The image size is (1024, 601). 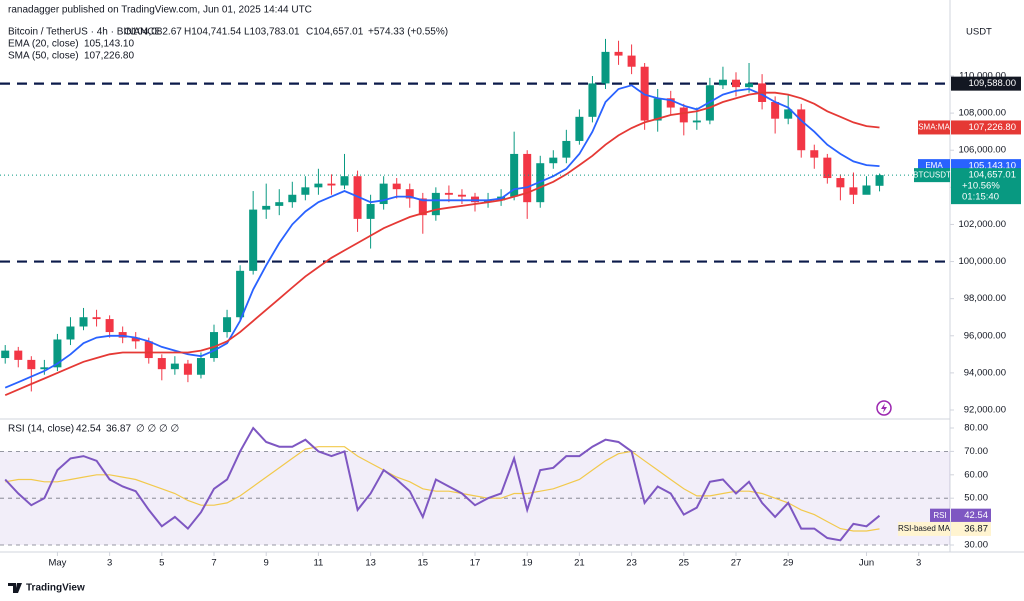 What do you see at coordinates (213, 563) in the screenshot?
I see `x-tick-label: 7` at bounding box center [213, 563].